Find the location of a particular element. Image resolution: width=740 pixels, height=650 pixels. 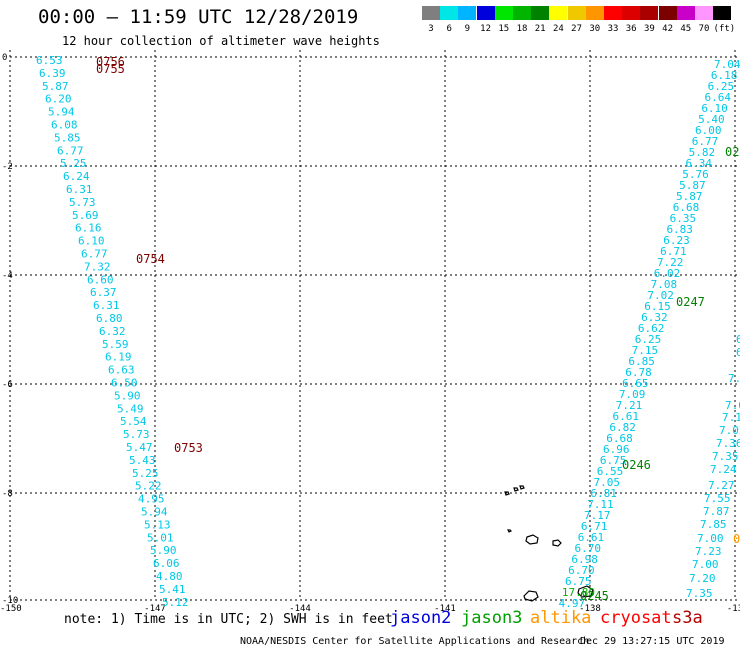

generated-timestamp: Dec 29 13:27:15 UTC 2019 is located at coordinates (652, 641).